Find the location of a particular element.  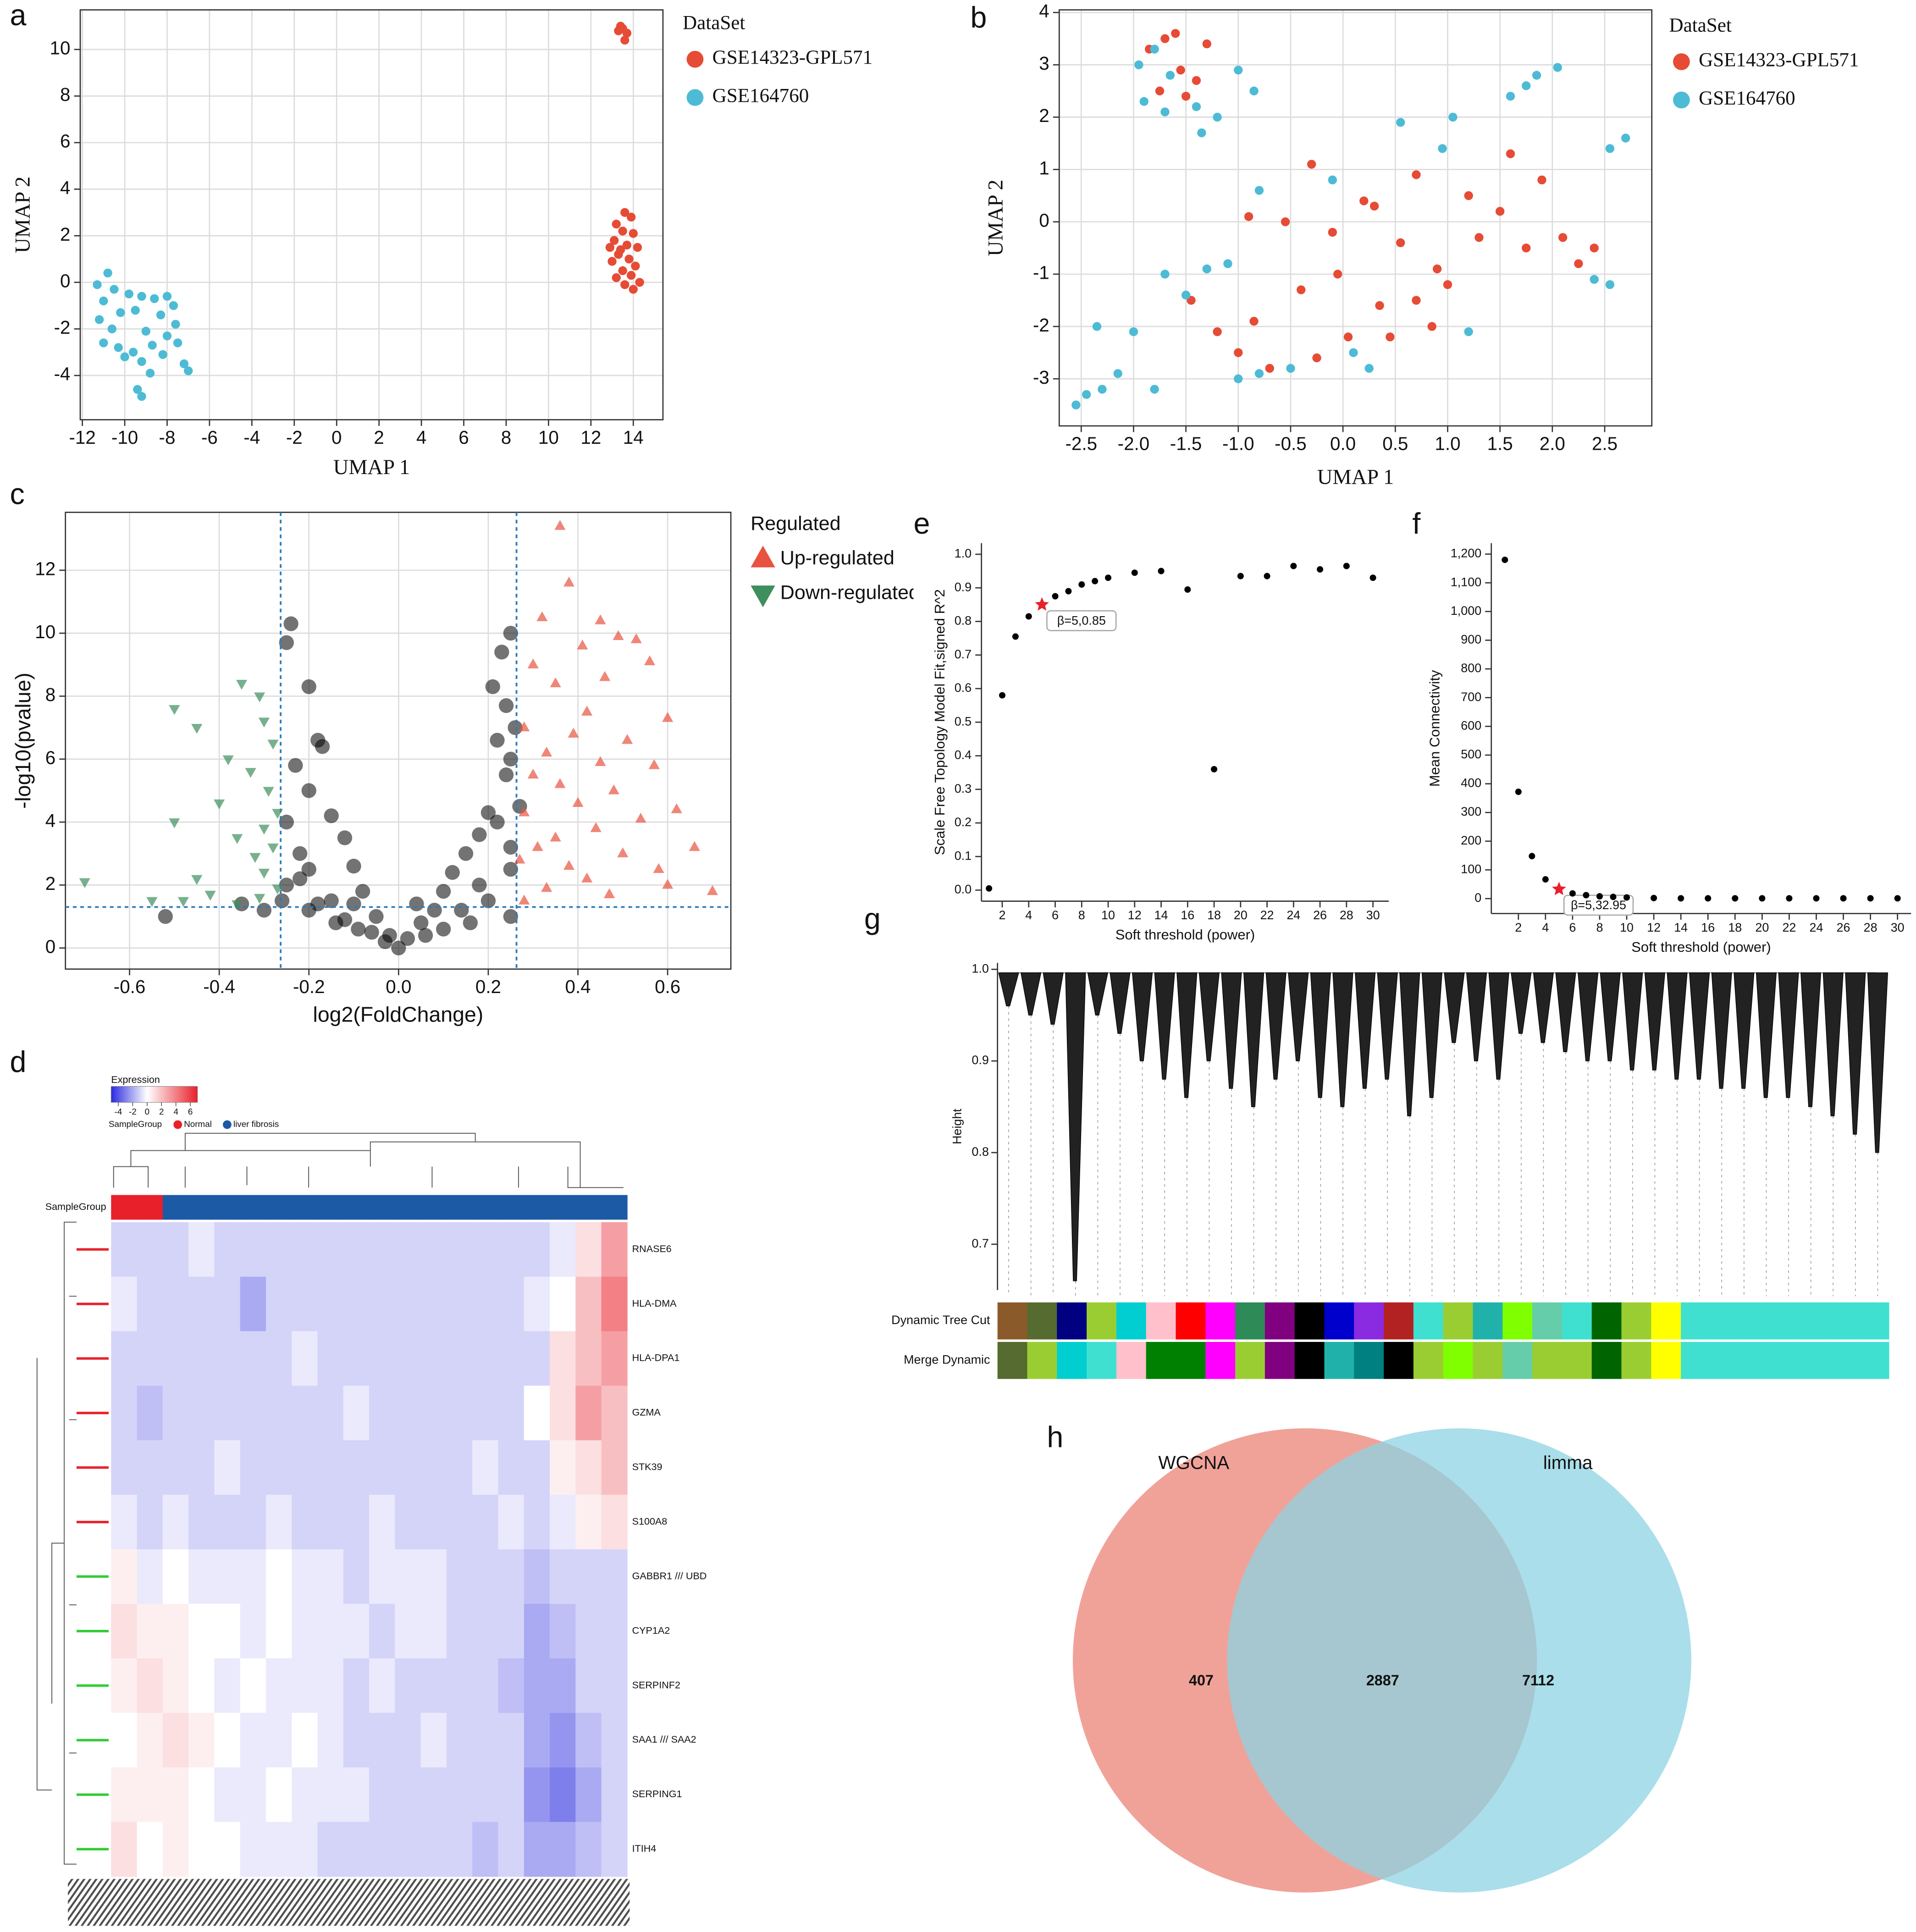

track-label: Merge Dynamic is located at coordinates (947, 1359).